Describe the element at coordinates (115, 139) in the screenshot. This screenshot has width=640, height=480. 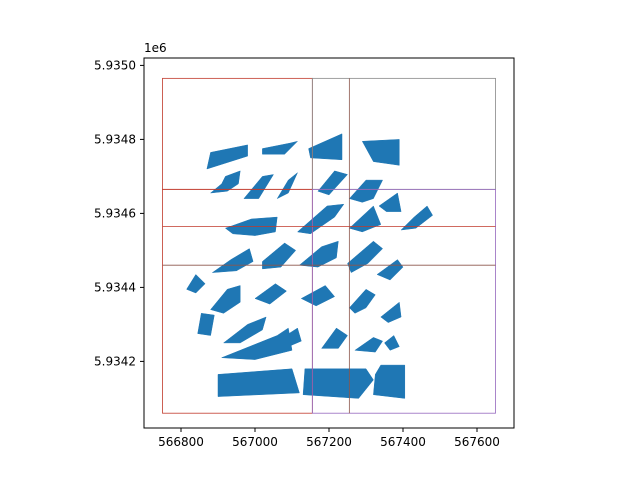
I see `y-tick-label: 5.9348` at that location.